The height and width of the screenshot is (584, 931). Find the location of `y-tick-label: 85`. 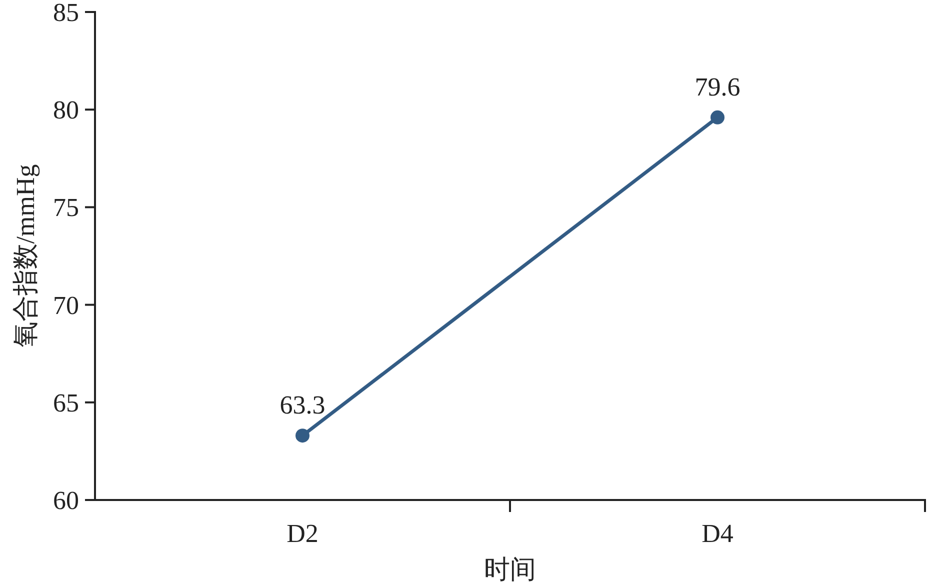

y-tick-label: 85 is located at coordinates (66, 13).